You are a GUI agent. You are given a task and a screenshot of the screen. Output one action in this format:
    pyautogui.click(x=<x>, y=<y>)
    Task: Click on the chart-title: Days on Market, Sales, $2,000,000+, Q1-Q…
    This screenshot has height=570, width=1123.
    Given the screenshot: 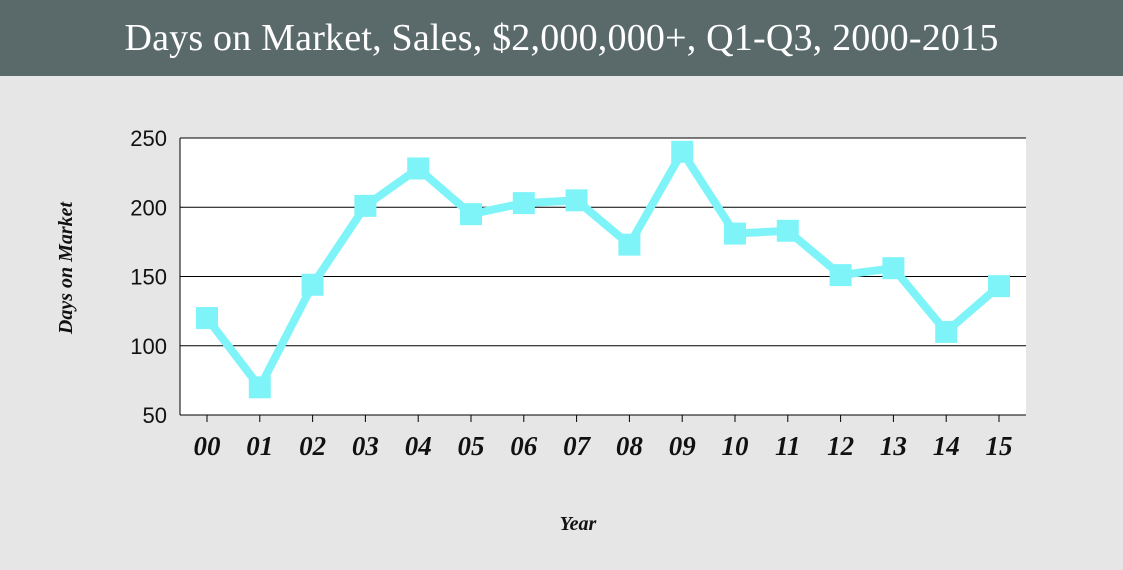 What is the action you would take?
    pyautogui.click(x=561, y=38)
    